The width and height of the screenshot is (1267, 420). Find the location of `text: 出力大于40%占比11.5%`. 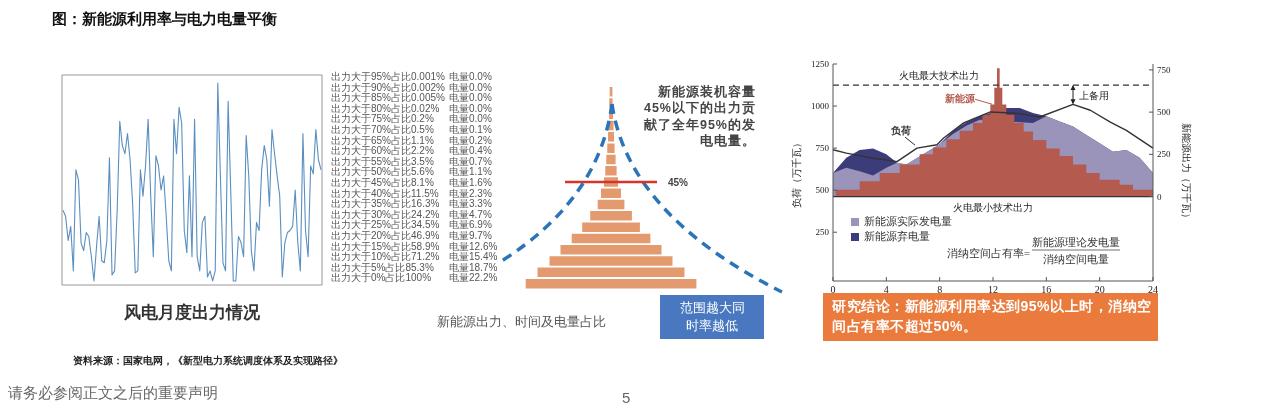

text: 出力大于40%占比11.5% is located at coordinates (385, 193).